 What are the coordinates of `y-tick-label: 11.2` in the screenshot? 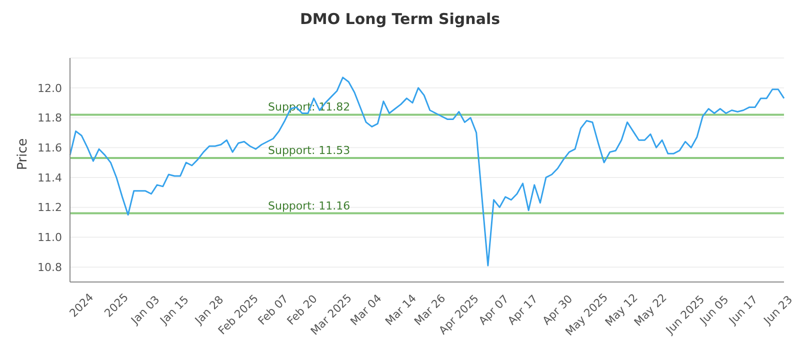 It's located at (50, 207).